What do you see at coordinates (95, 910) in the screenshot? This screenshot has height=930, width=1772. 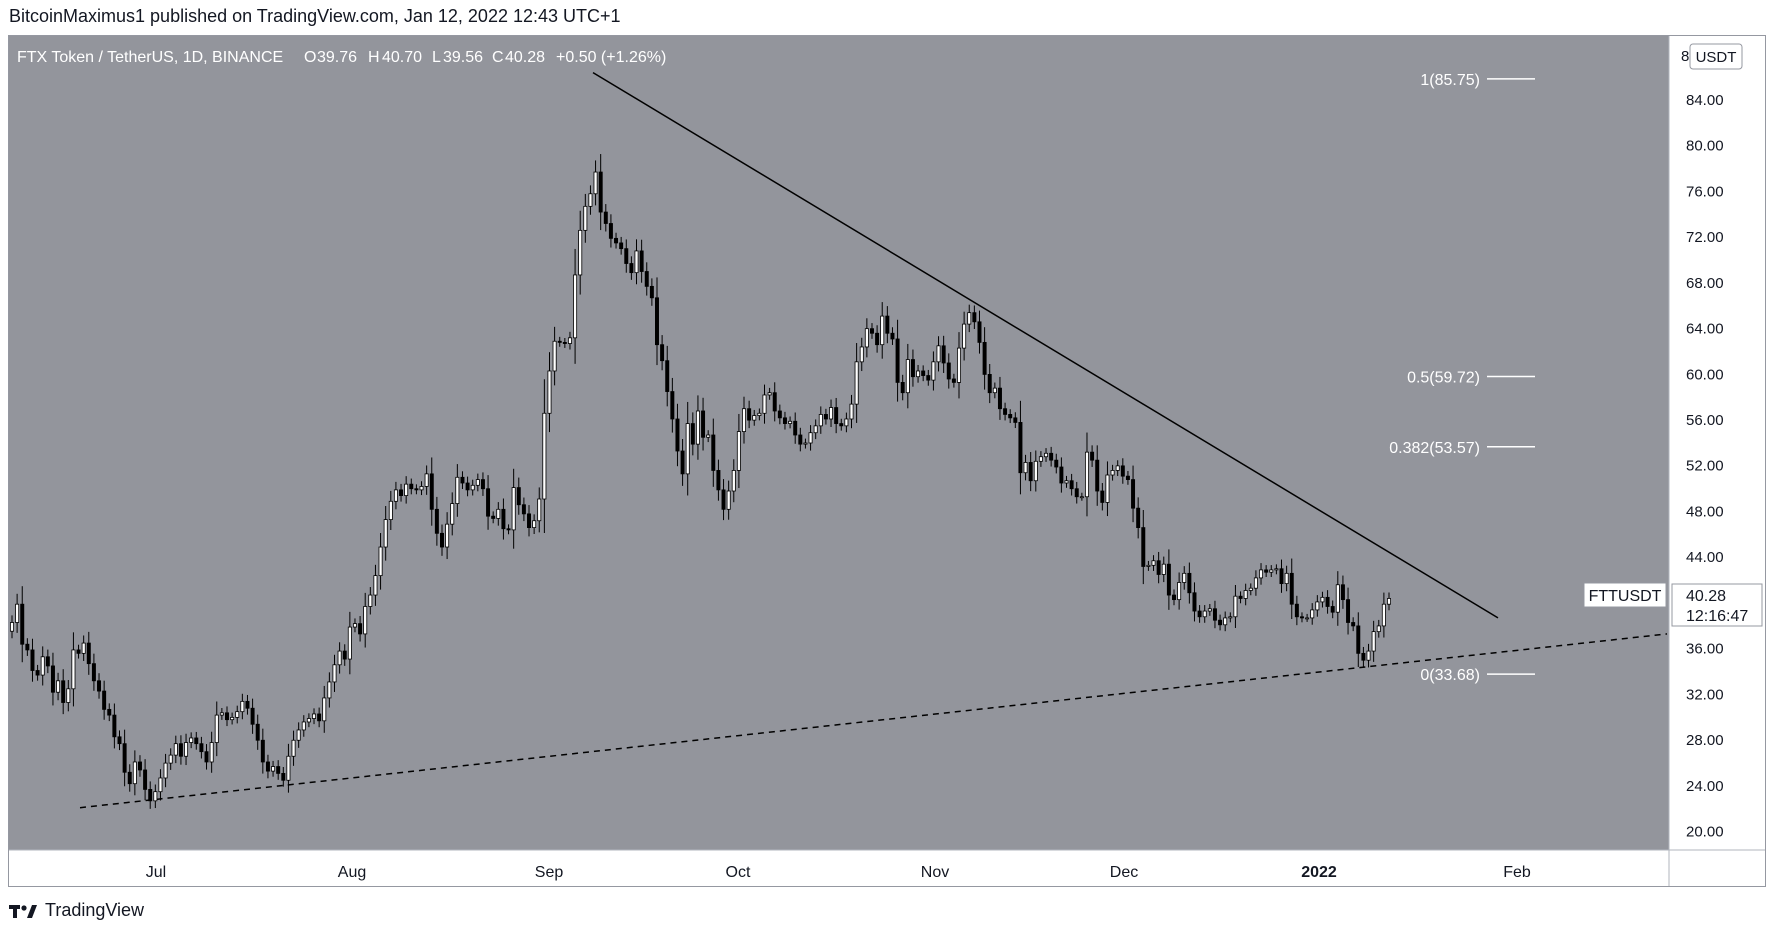 I see `footer-brand-text: TradingView` at bounding box center [95, 910].